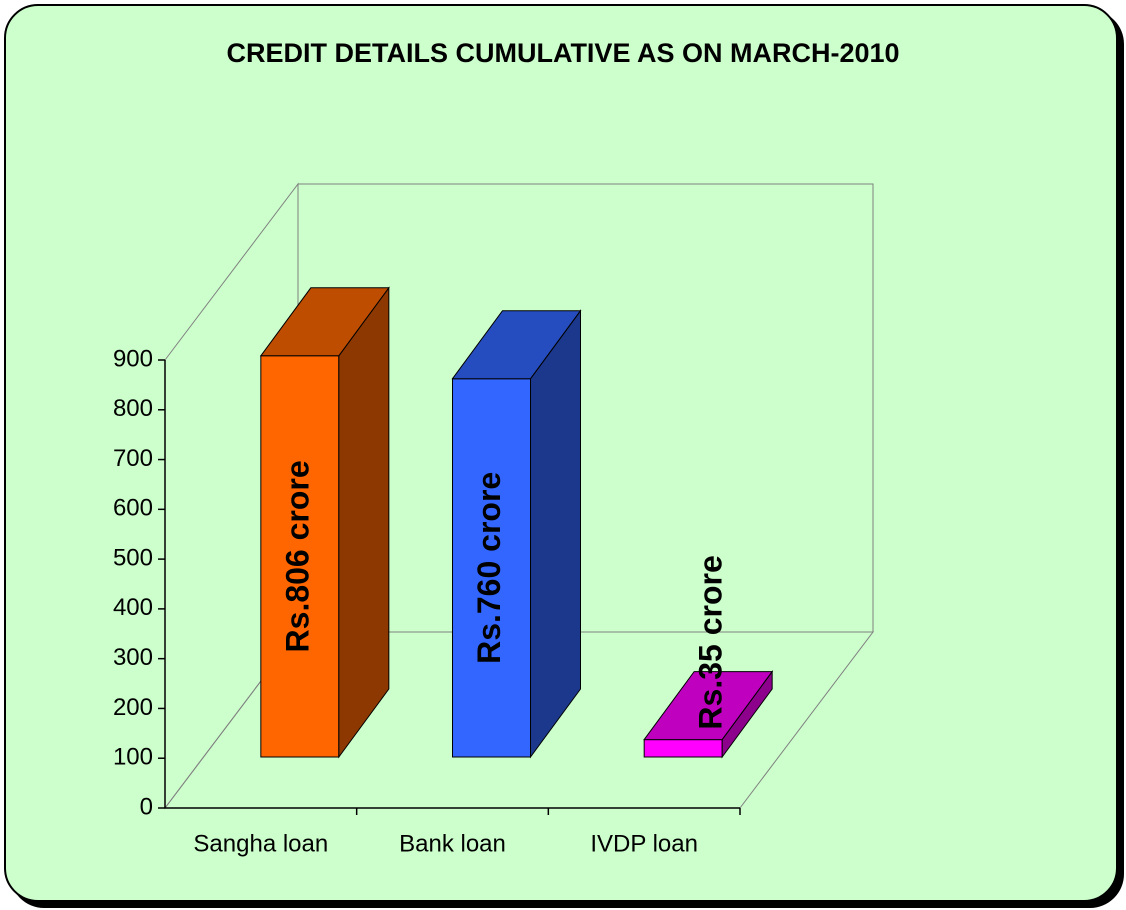  I want to click on y-tick-label: 100, so click(133, 757).